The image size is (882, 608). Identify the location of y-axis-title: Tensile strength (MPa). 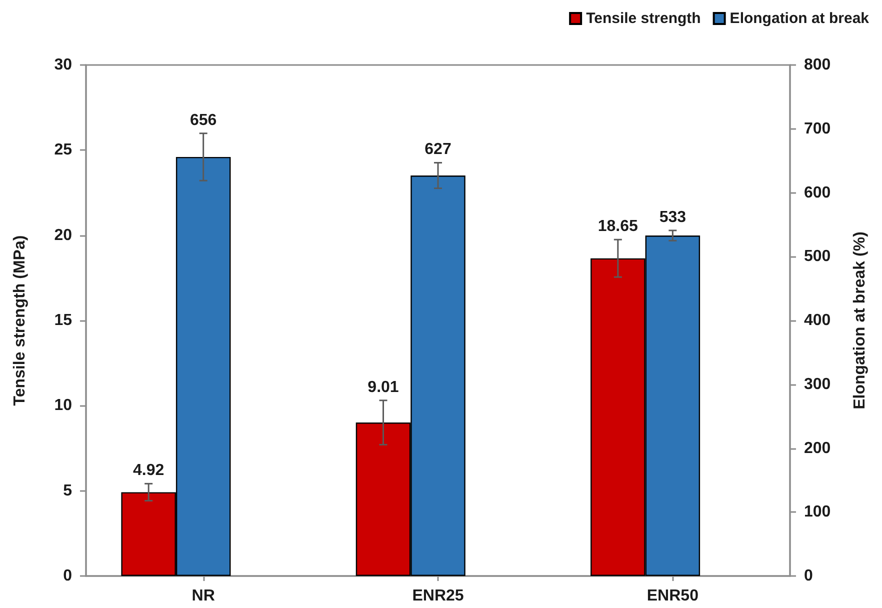
(20, 320).